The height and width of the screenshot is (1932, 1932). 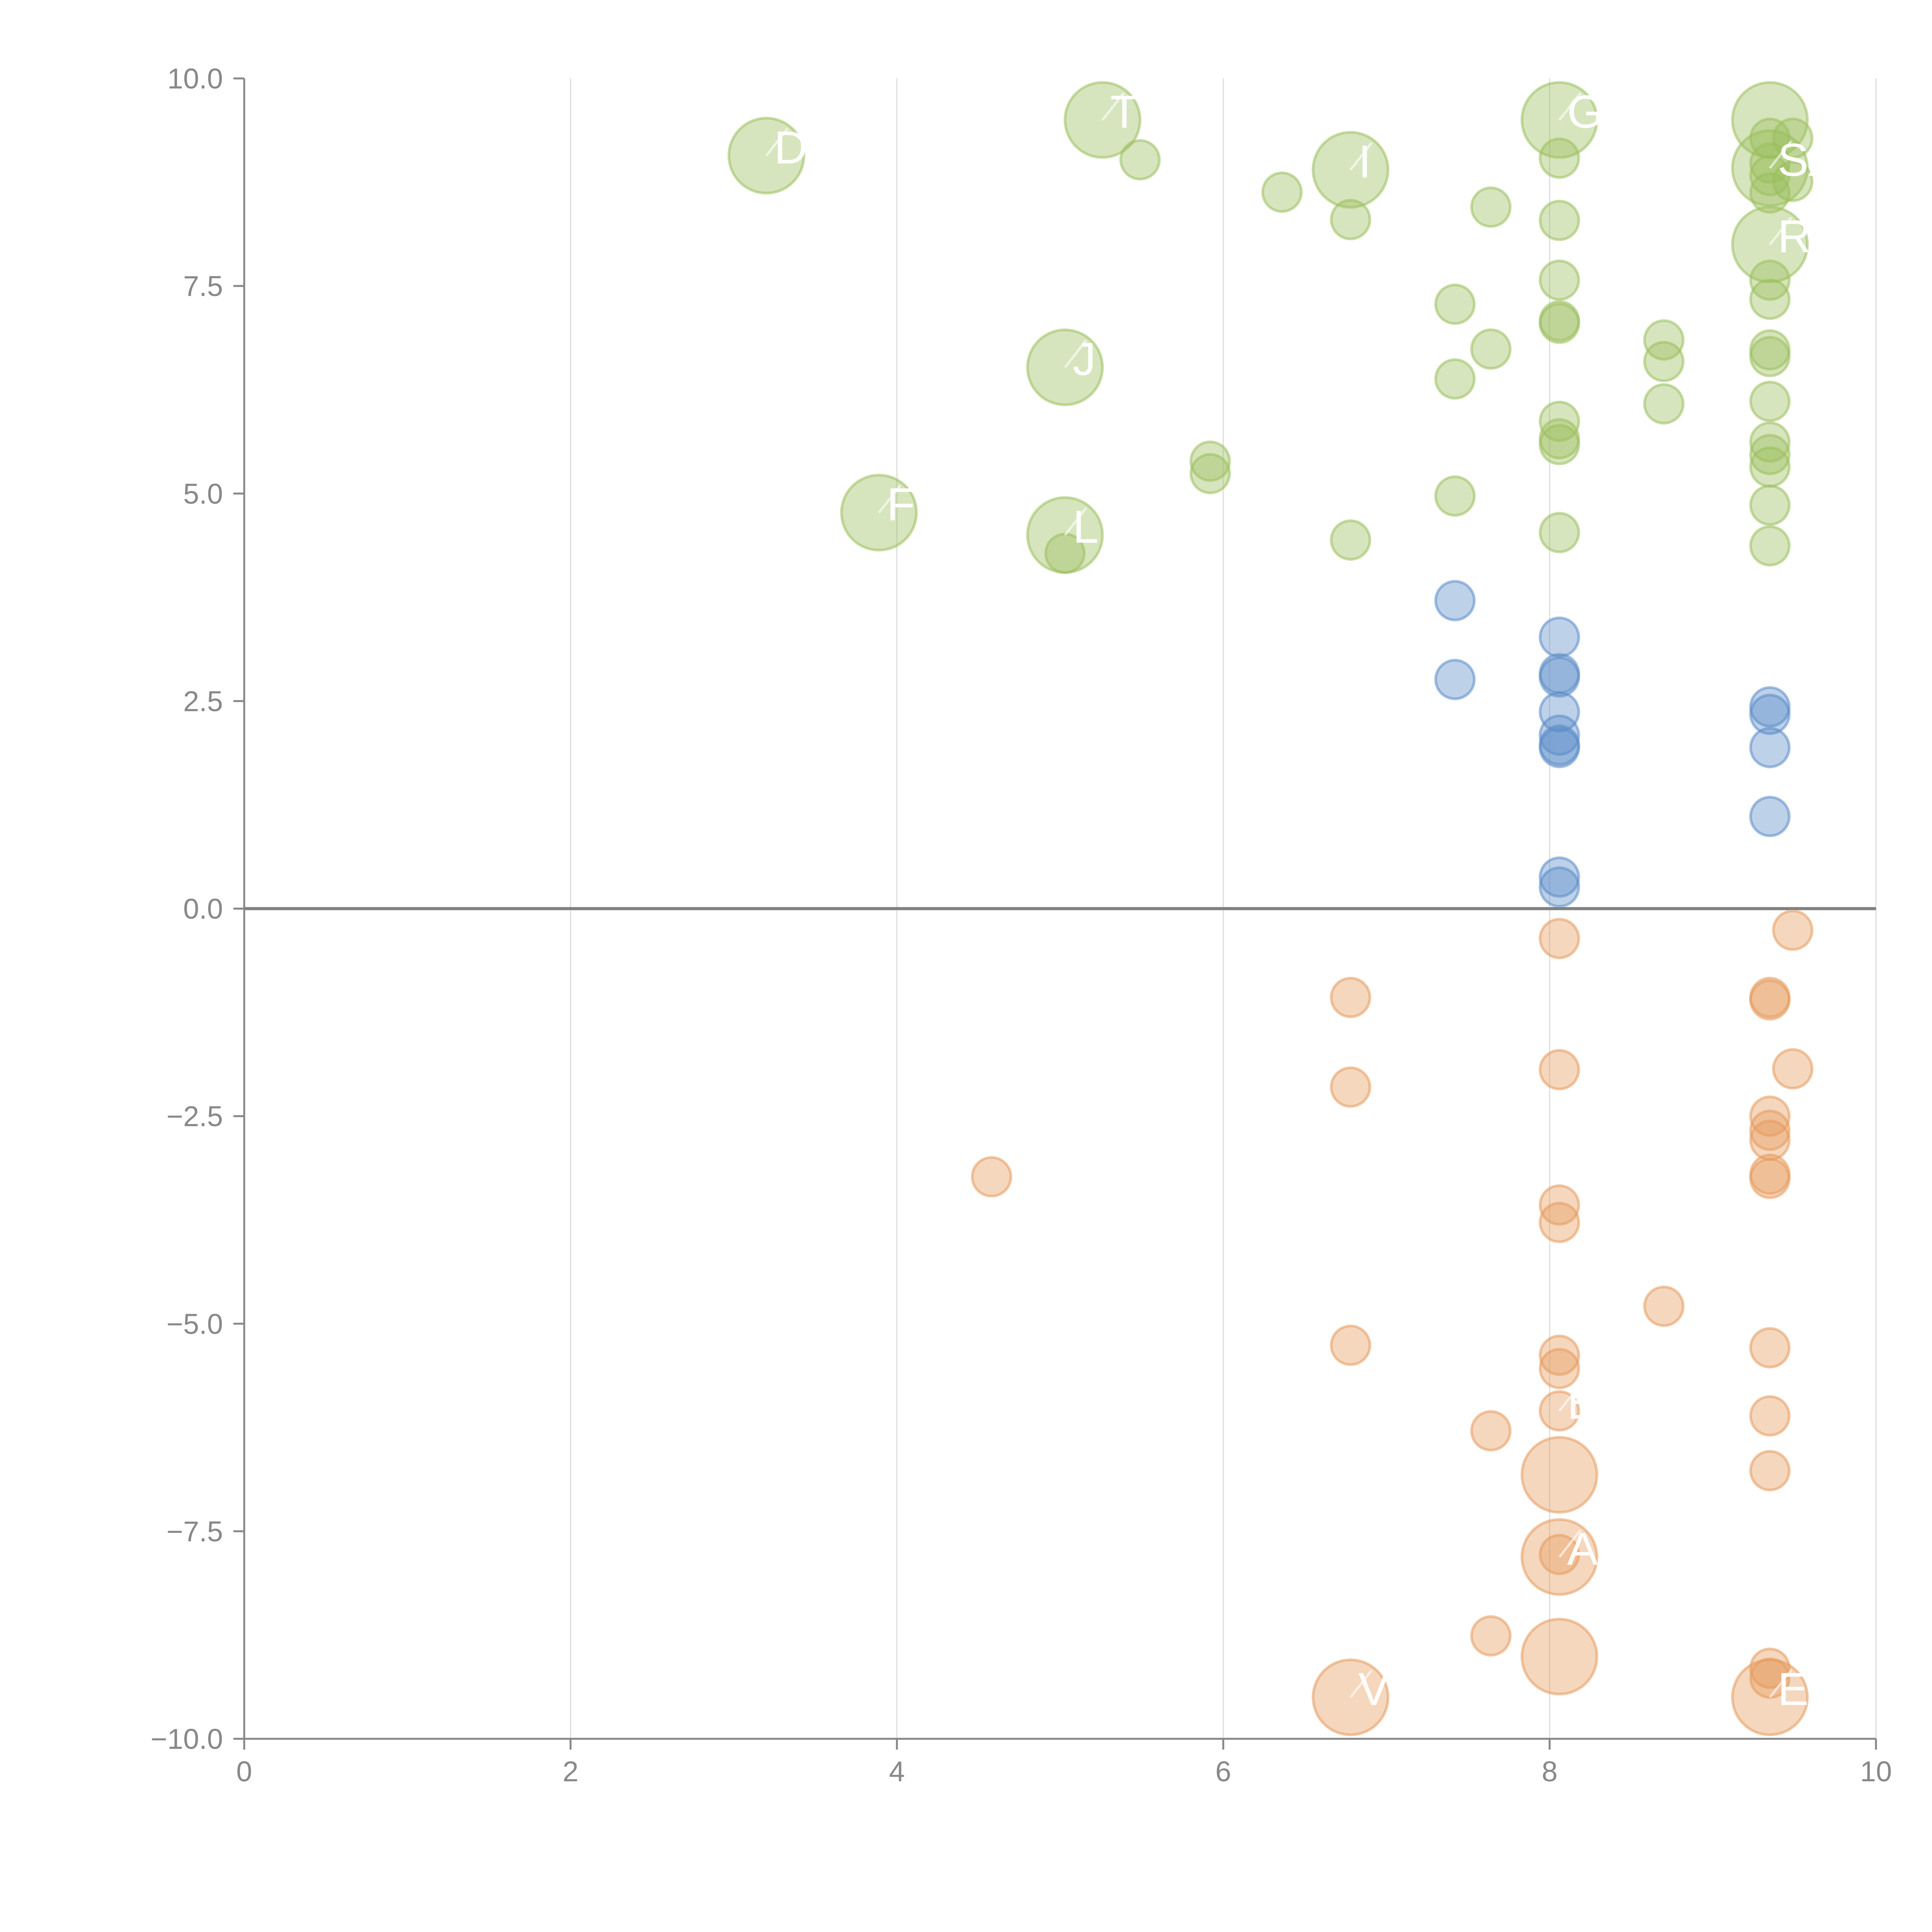 What do you see at coordinates (897, 1771) in the screenshot?
I see `x-tick-label: 4` at bounding box center [897, 1771].